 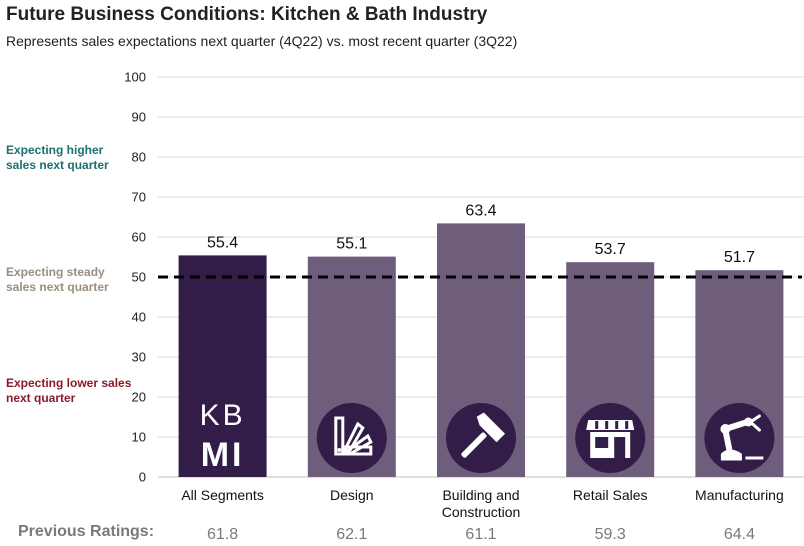 I want to click on kbmi-logo: KB MI, so click(x=223, y=436).